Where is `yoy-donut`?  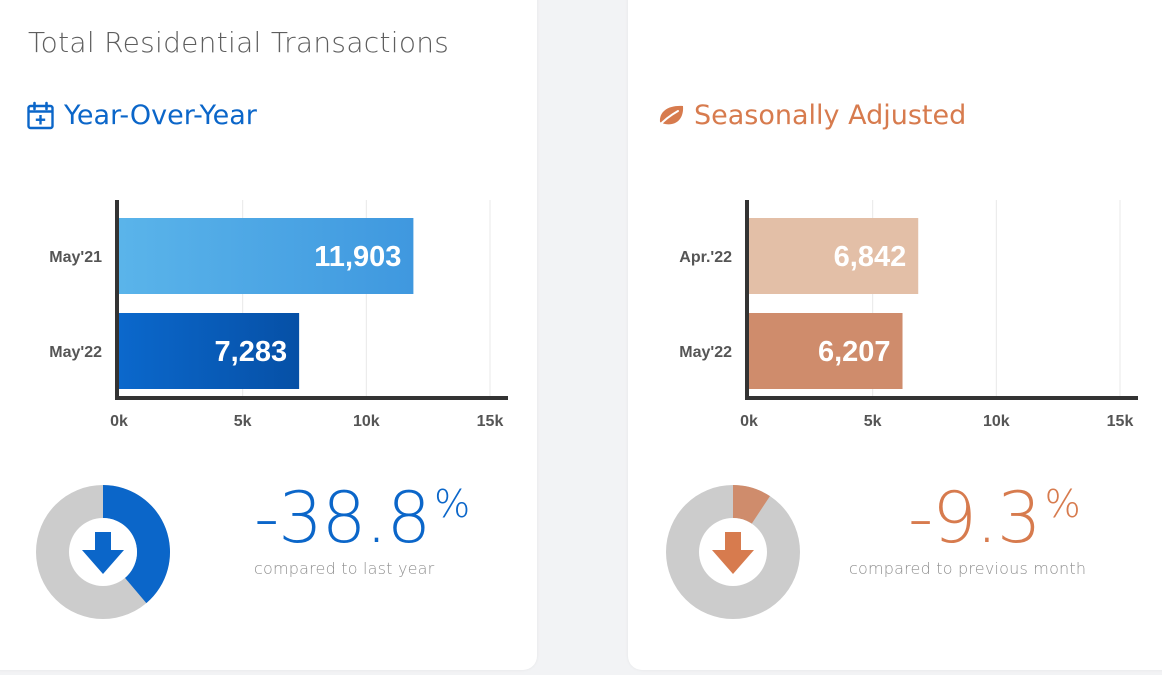 yoy-donut is located at coordinates (103, 552).